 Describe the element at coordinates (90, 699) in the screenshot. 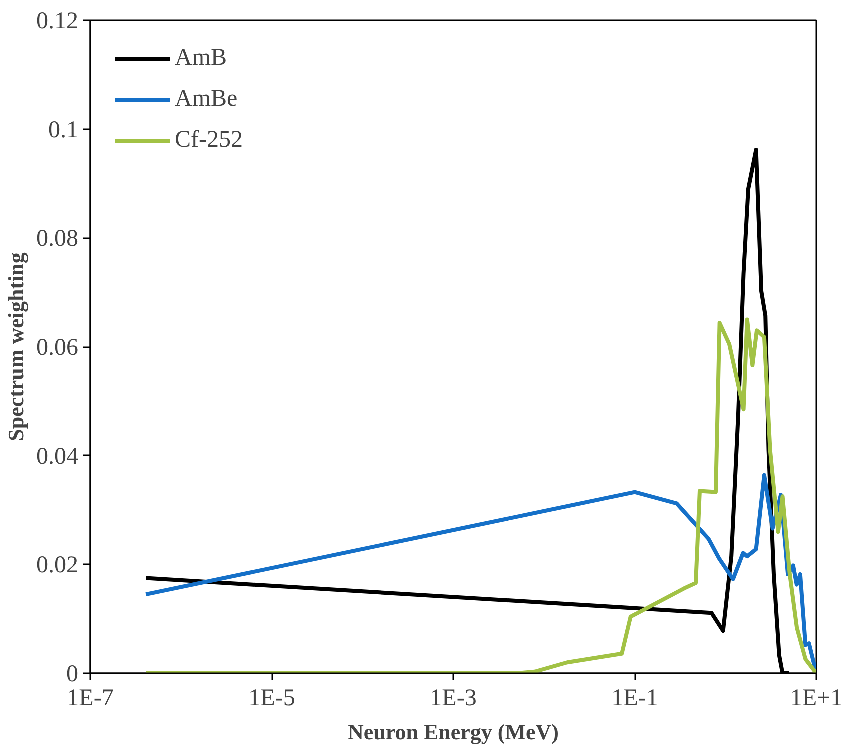

I see `x-tick-label: 1E-7` at that location.